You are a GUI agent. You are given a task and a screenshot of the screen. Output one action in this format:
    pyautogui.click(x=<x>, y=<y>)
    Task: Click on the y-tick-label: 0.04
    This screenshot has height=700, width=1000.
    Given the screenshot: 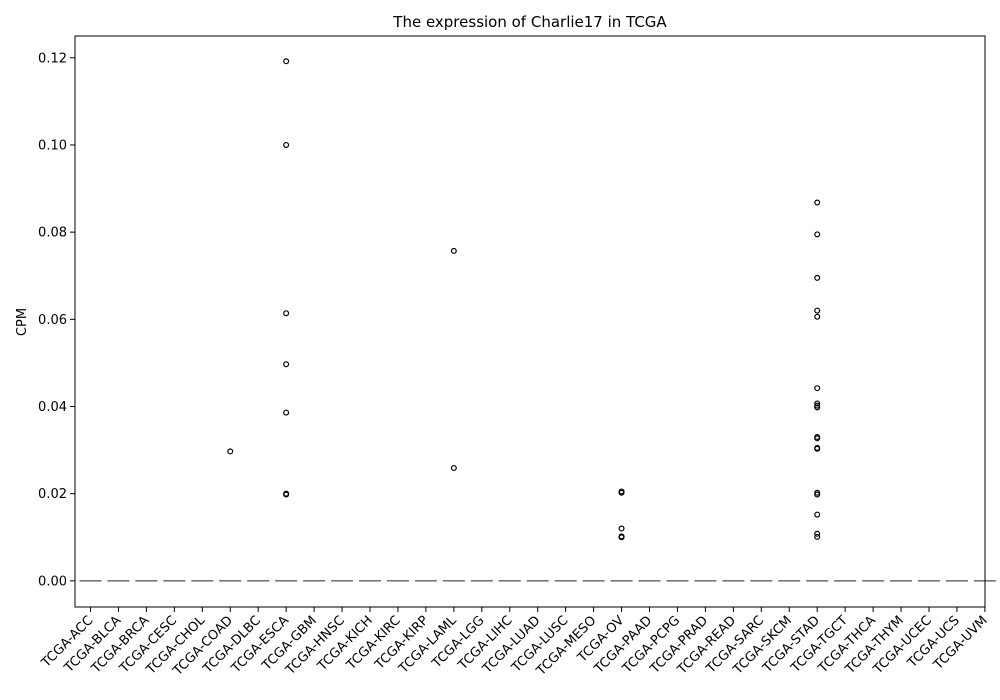 What is the action you would take?
    pyautogui.click(x=52, y=407)
    